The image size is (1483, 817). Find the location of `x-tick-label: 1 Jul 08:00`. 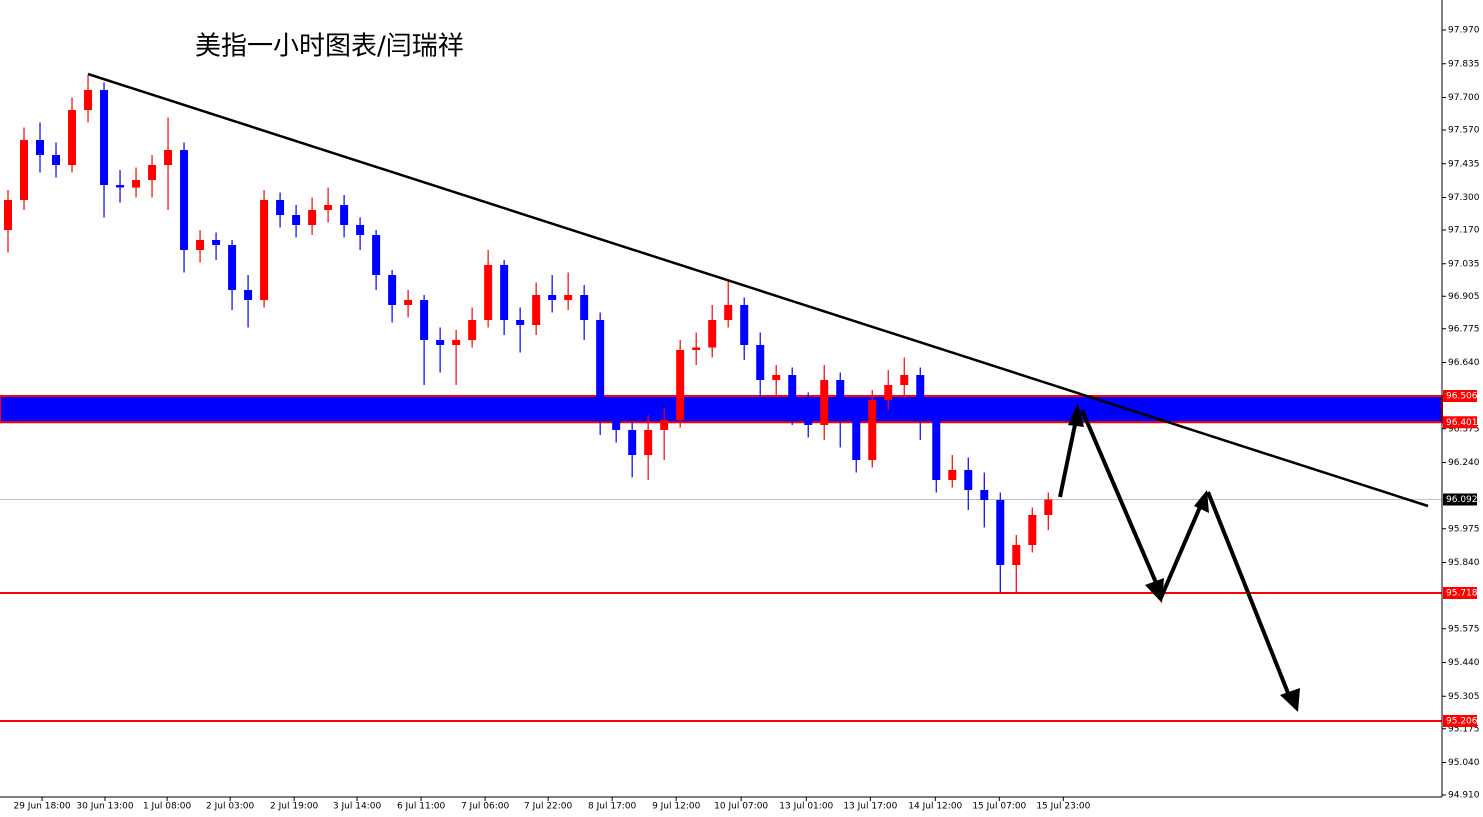

x-tick-label: 1 Jul 08:00 is located at coordinates (167, 807).